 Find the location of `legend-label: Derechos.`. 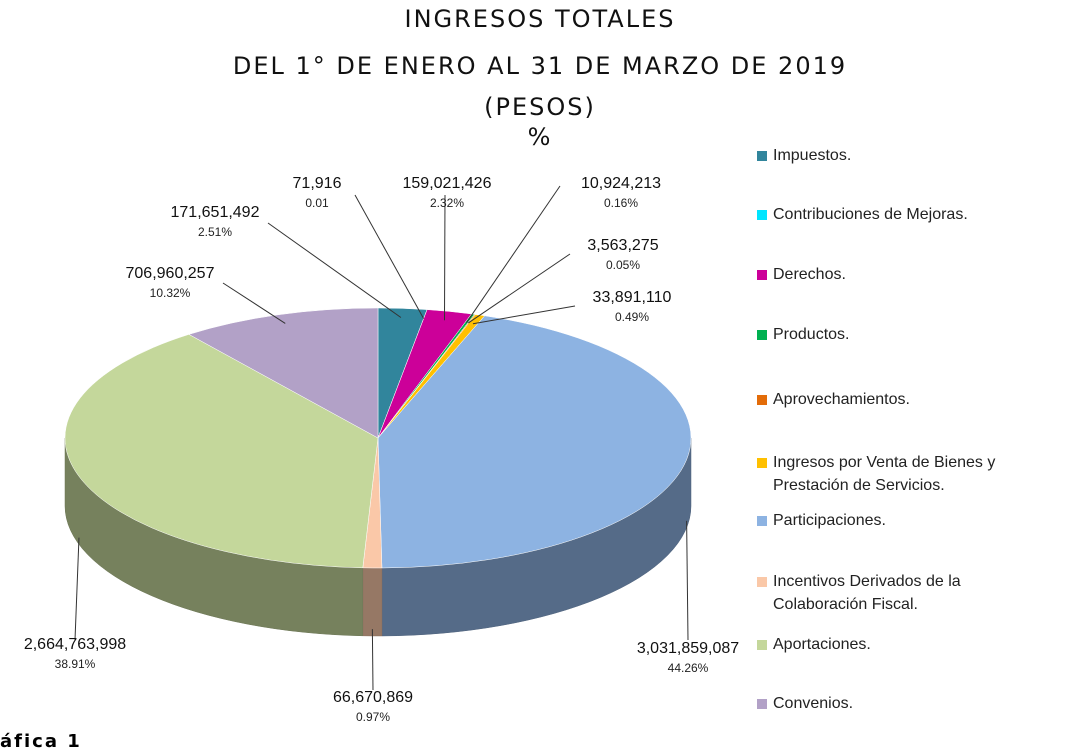

legend-label: Derechos. is located at coordinates (809, 274).